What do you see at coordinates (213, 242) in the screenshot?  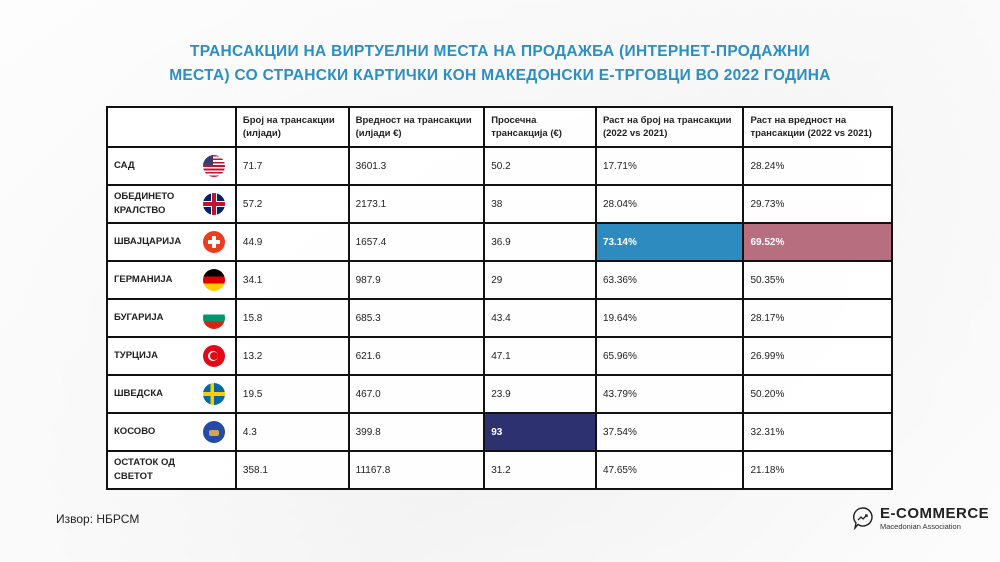 I see `swiss-flag-icon` at bounding box center [213, 242].